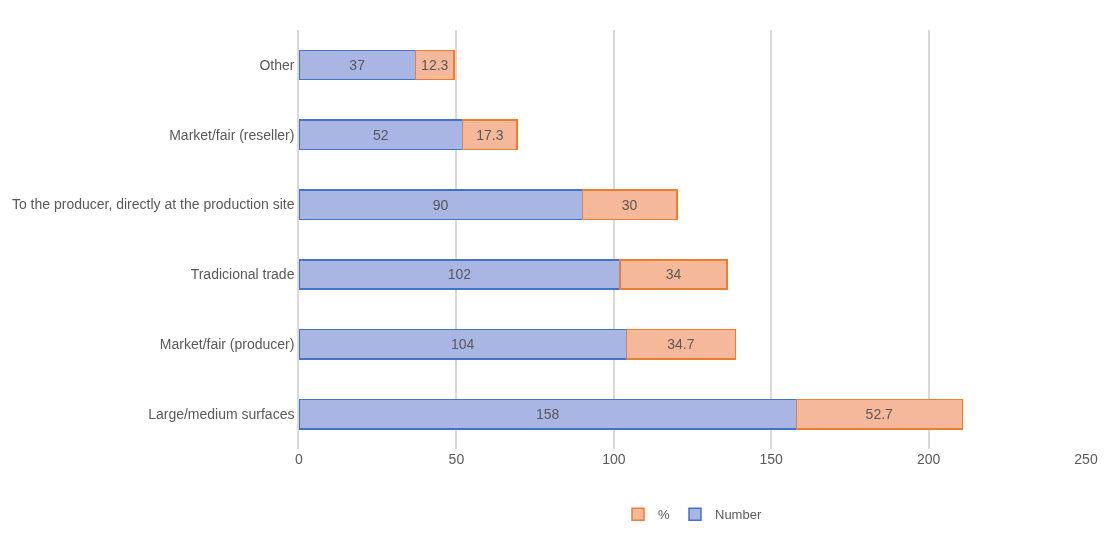 The width and height of the screenshot is (1111, 541). I want to click on data-label: 52, so click(380, 134).